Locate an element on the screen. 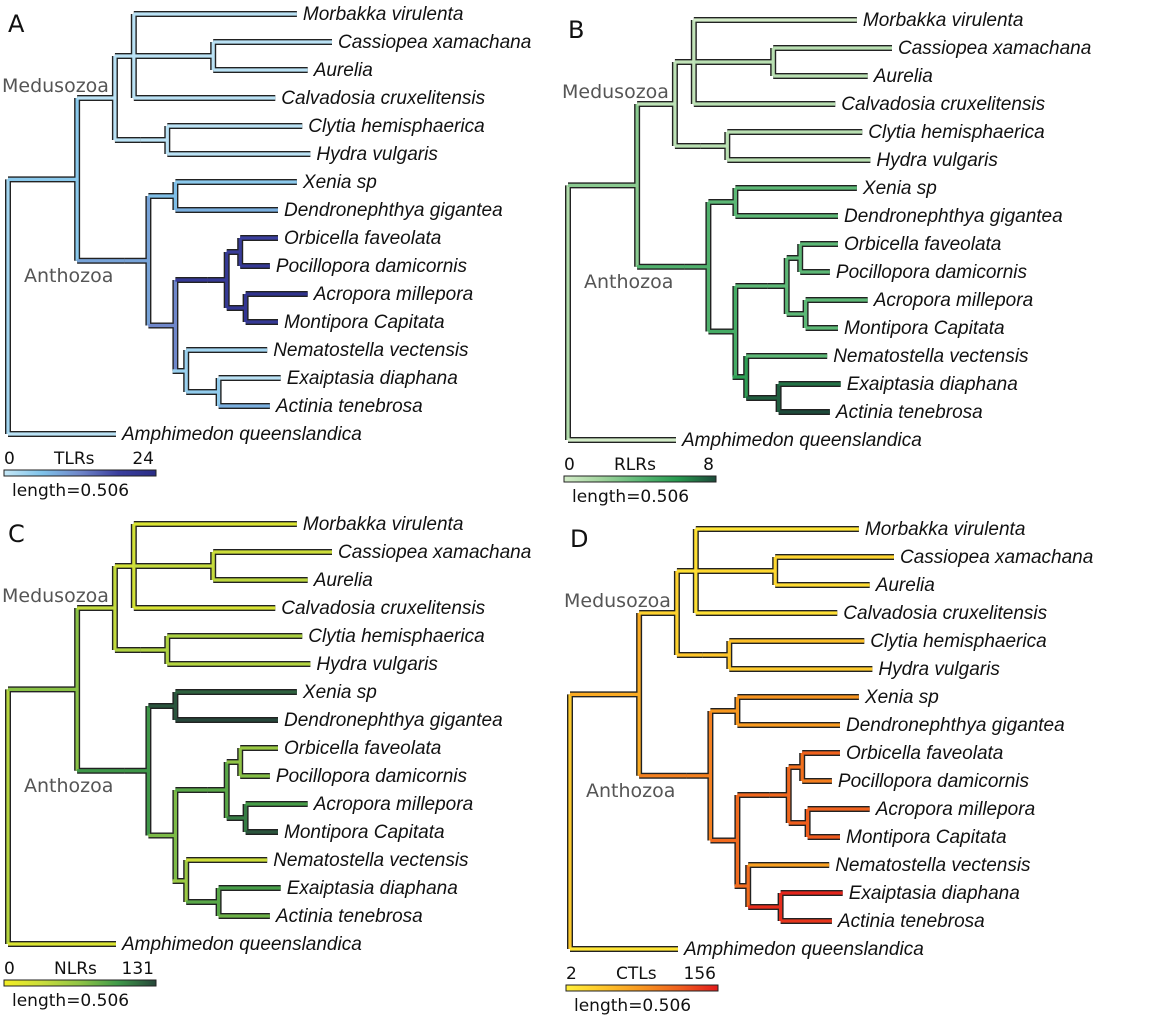 The height and width of the screenshot is (1022, 1153). legend-gene-family: NLRs is located at coordinates (75, 969).